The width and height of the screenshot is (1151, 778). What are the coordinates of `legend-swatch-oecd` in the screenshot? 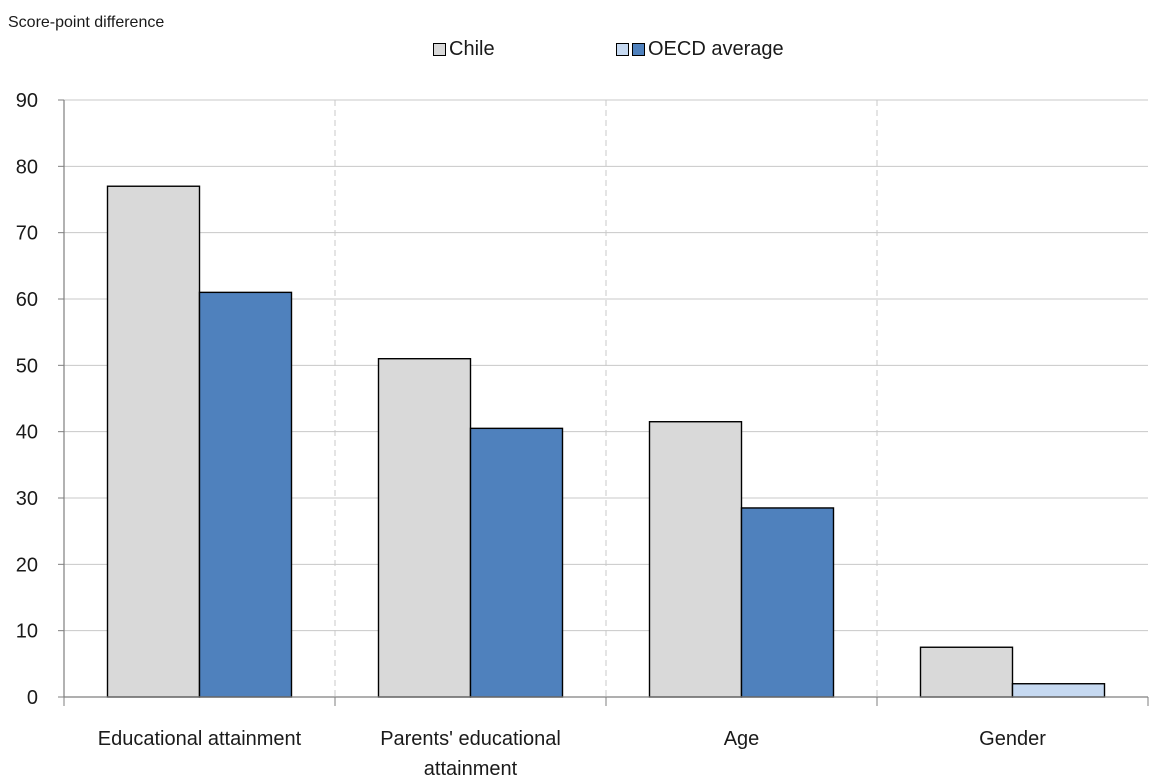 It's located at (638, 49).